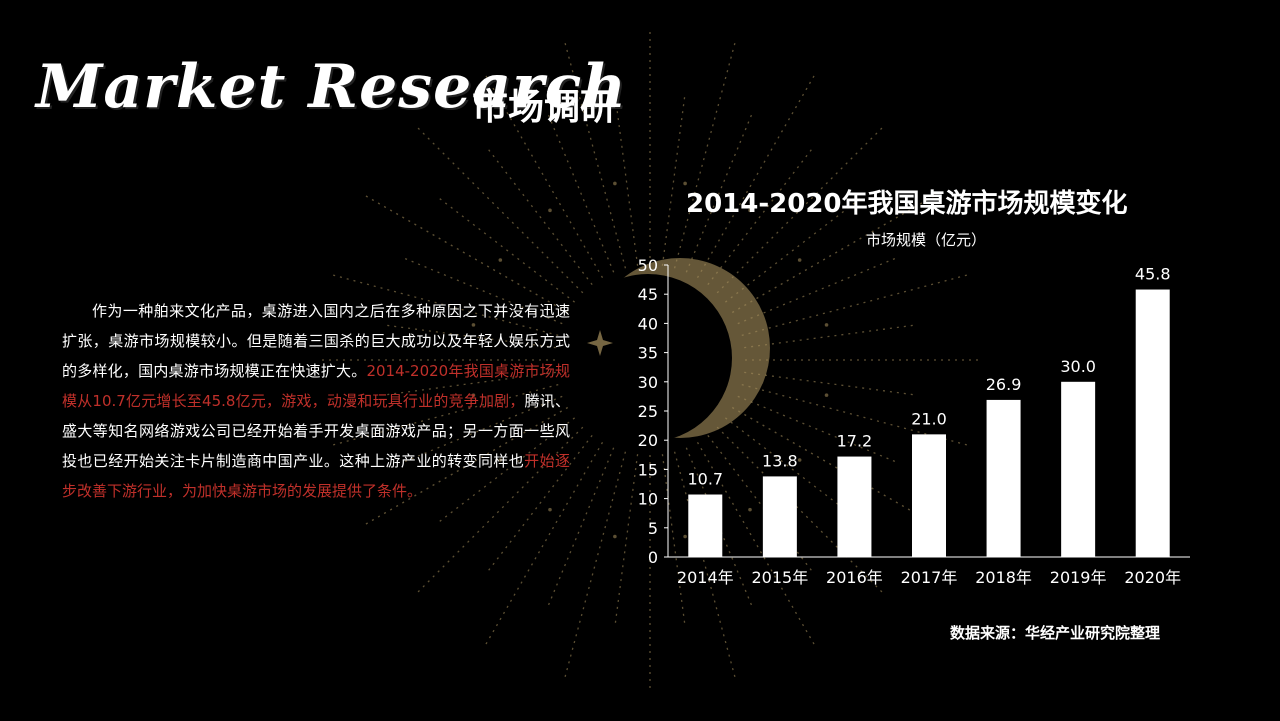 The height and width of the screenshot is (721, 1280). Describe the element at coordinates (854, 577) in the screenshot. I see `x-tick-label: 2016年` at that location.